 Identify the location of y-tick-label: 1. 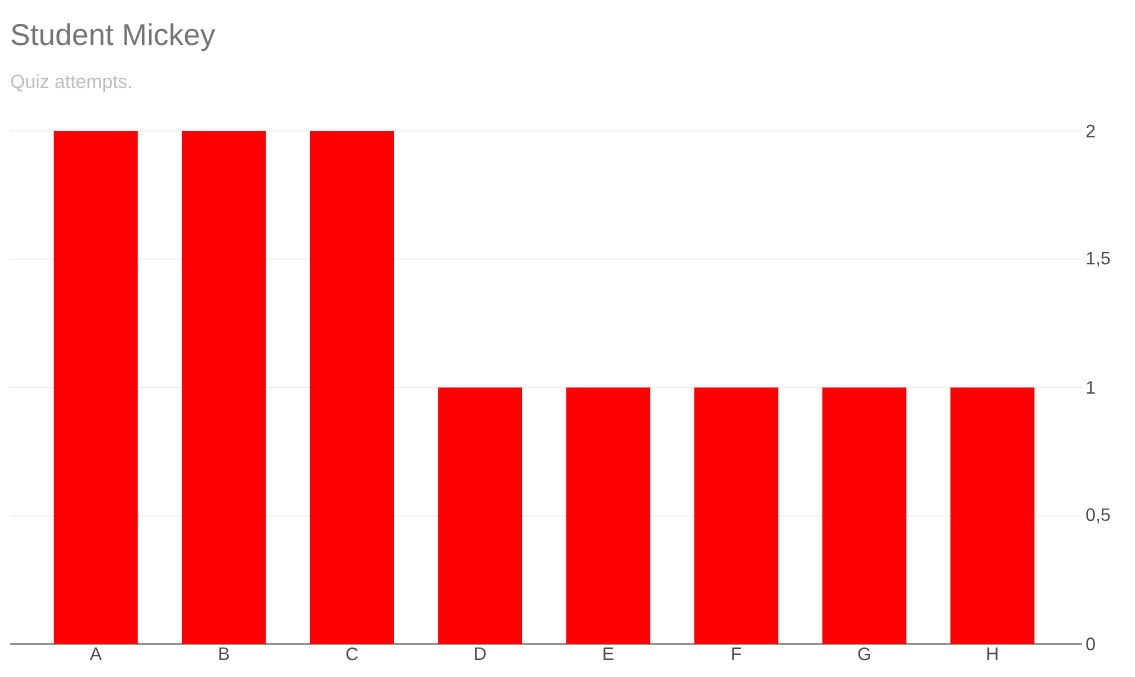
(1090, 387).